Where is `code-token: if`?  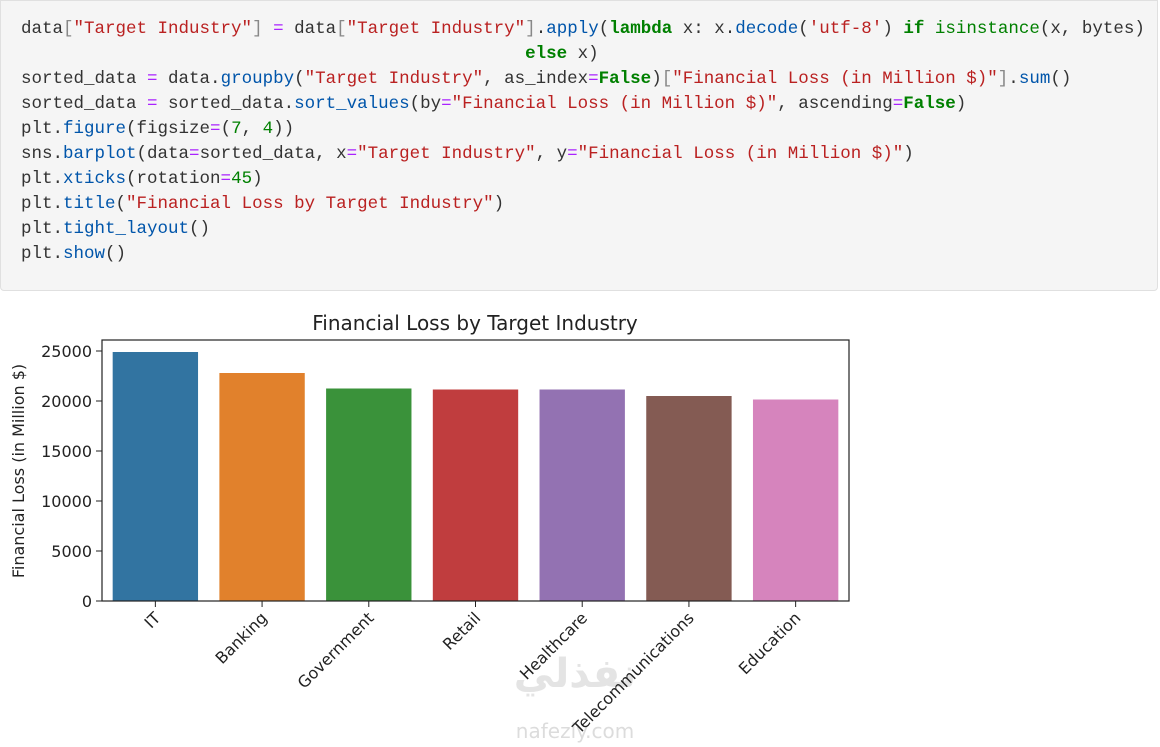 code-token: if is located at coordinates (914, 29).